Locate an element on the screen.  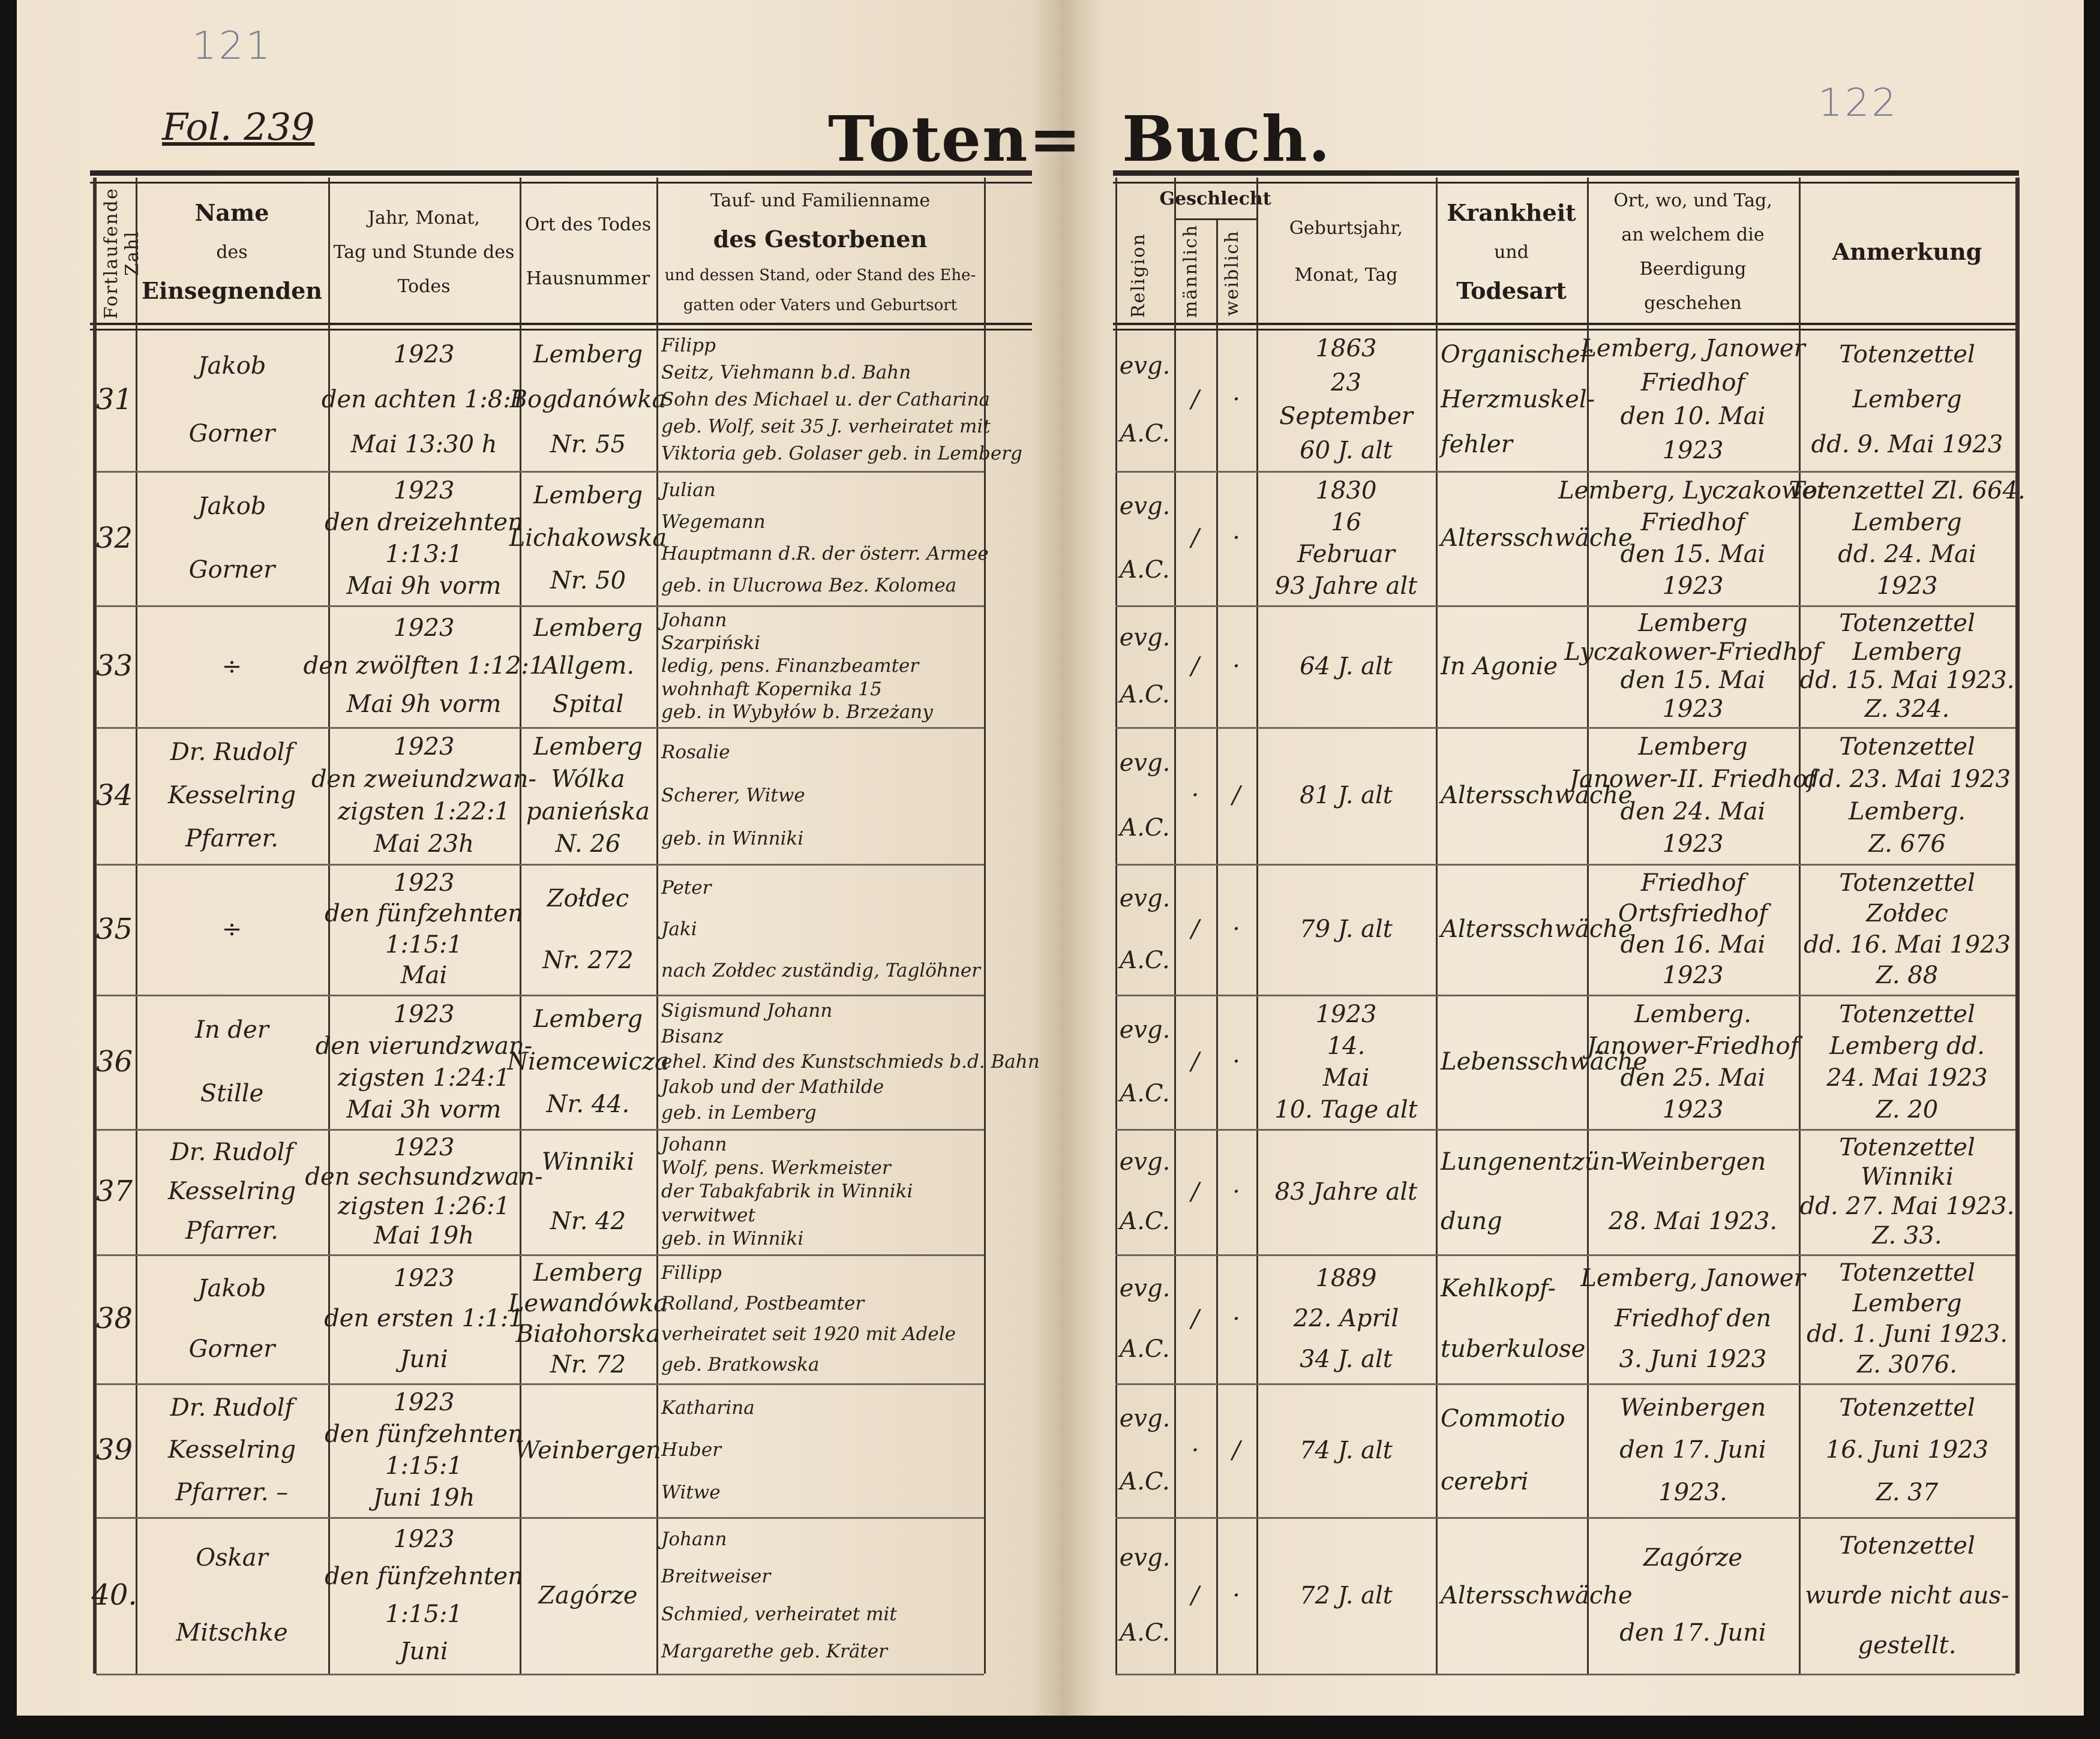
entry-birth: 1889 22. April 34 J. alt is located at coordinates (1346, 1318).